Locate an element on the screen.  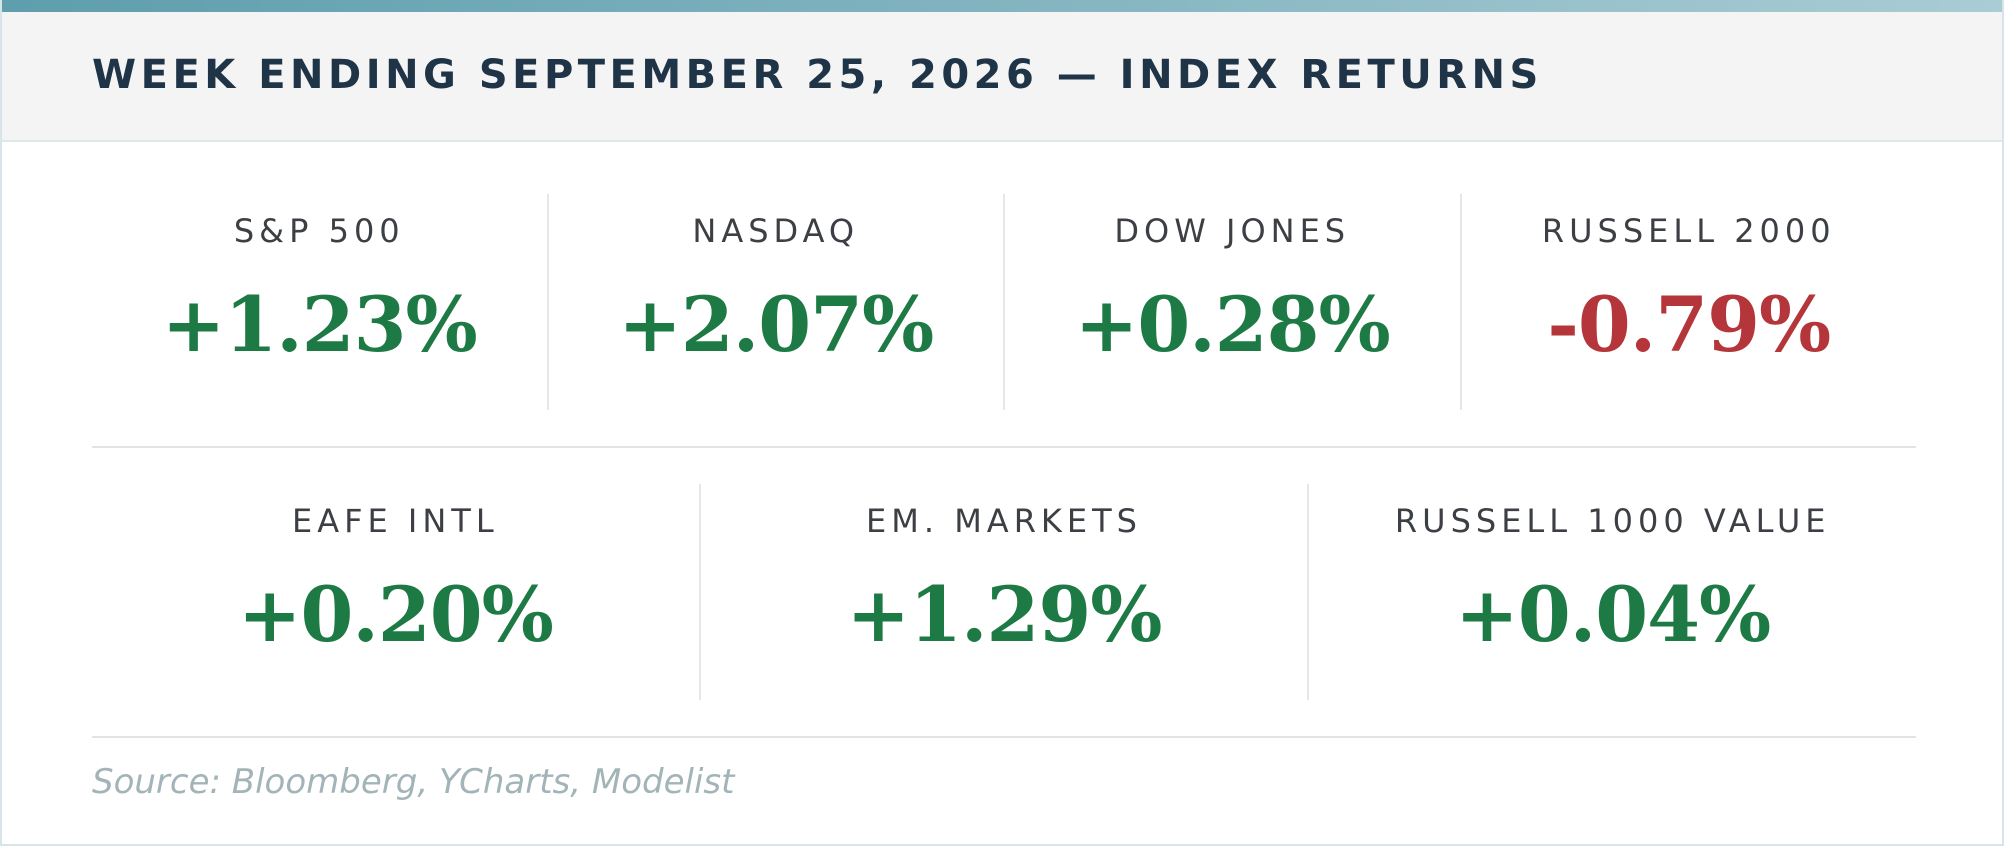
index-return-value: +0.28% is located at coordinates (1232, 324).